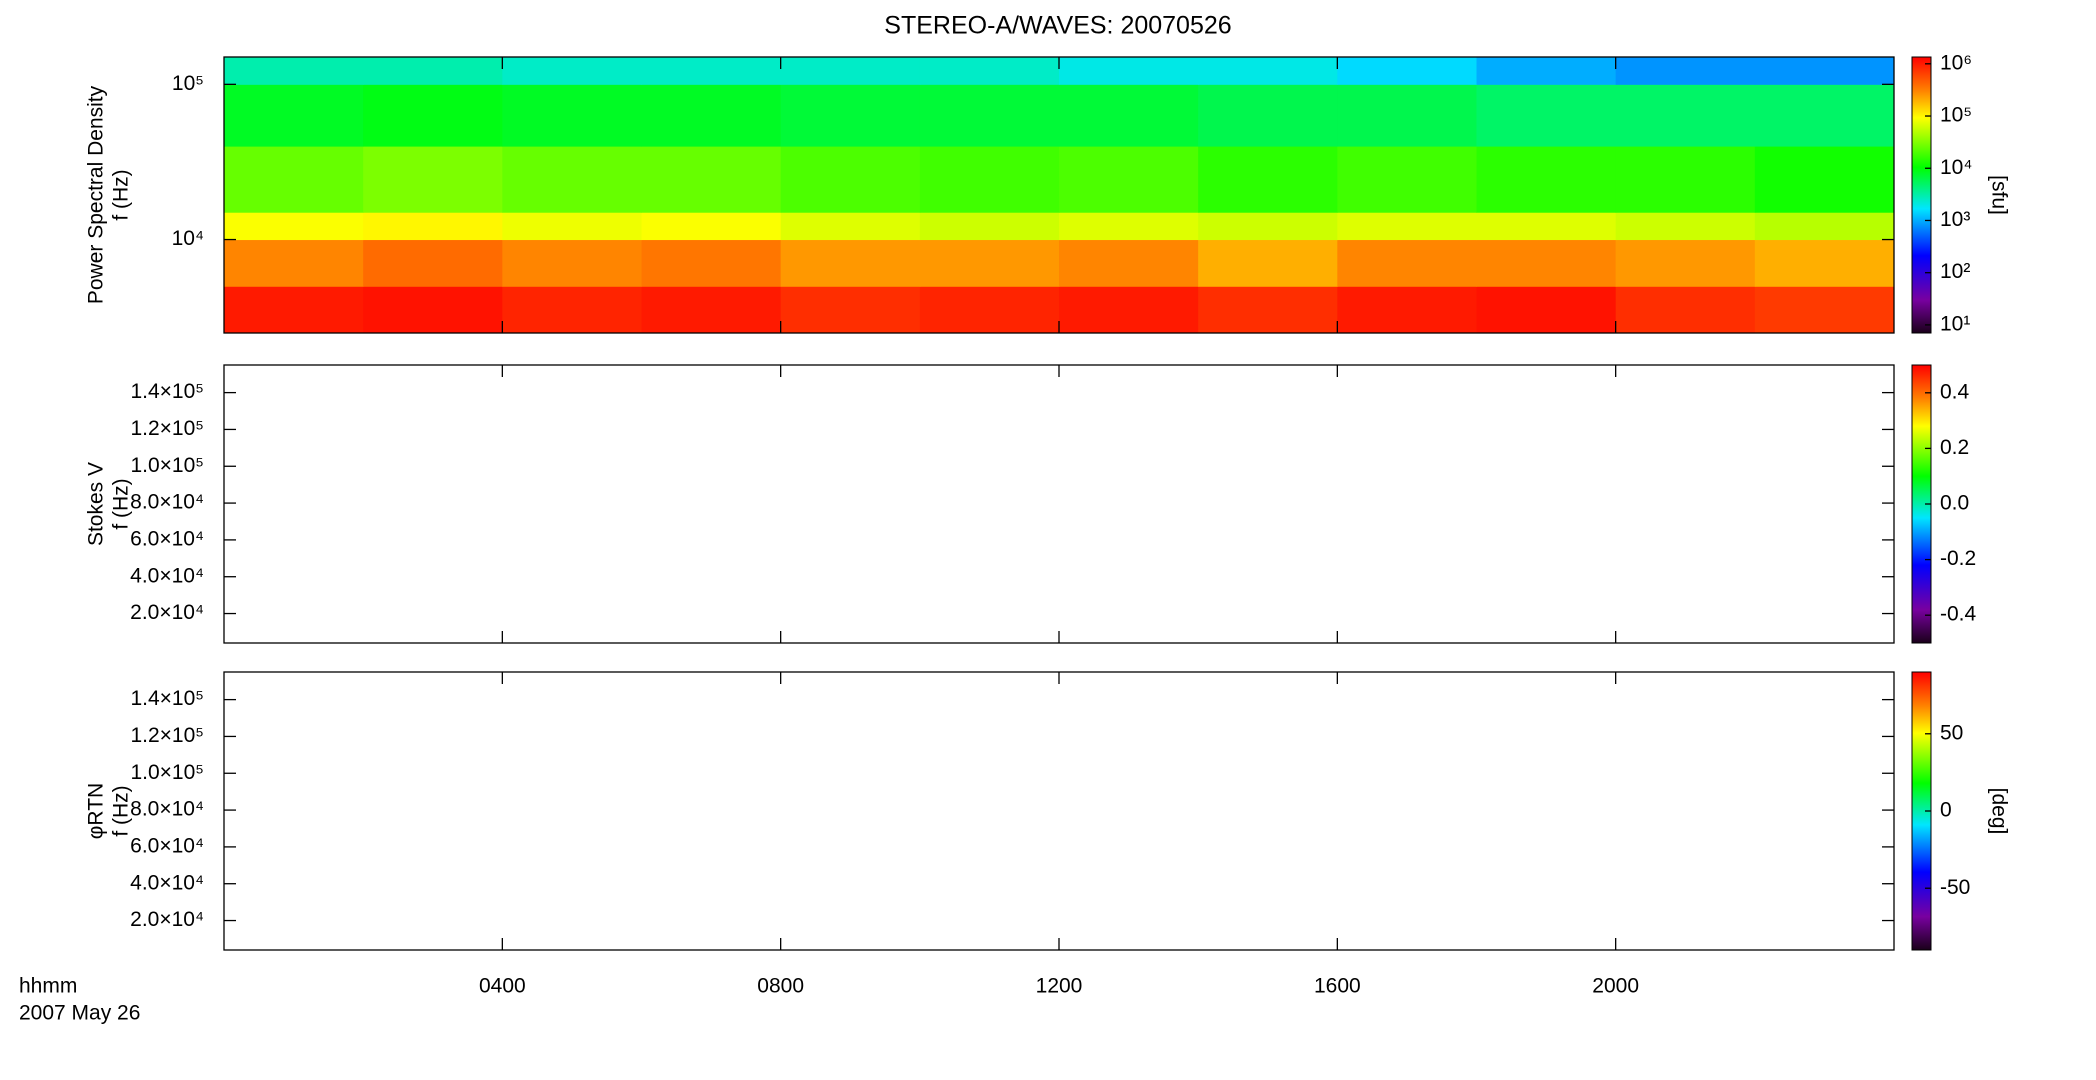  What do you see at coordinates (1337, 986) in the screenshot?
I see `x-tick-label: 1600` at bounding box center [1337, 986].